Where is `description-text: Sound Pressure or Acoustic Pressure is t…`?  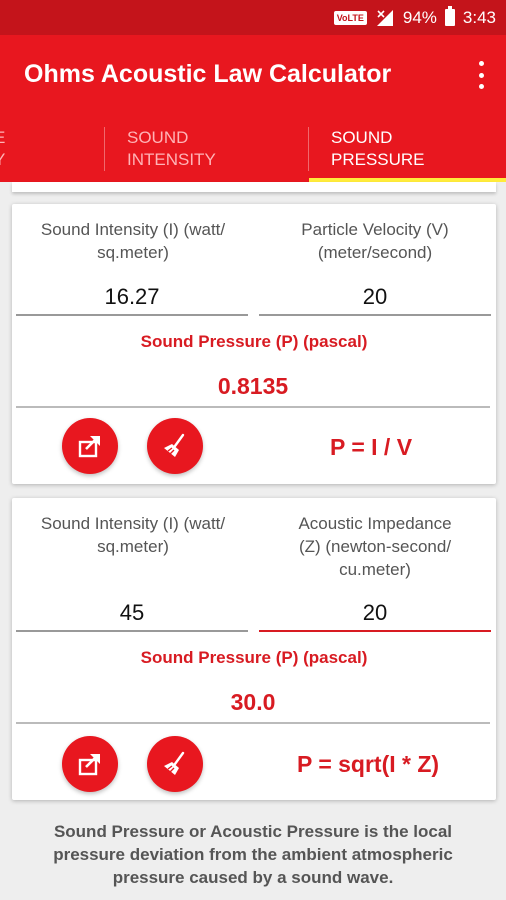
description-text: Sound Pressure or Acoustic Pressure is t… is located at coordinates (253, 854).